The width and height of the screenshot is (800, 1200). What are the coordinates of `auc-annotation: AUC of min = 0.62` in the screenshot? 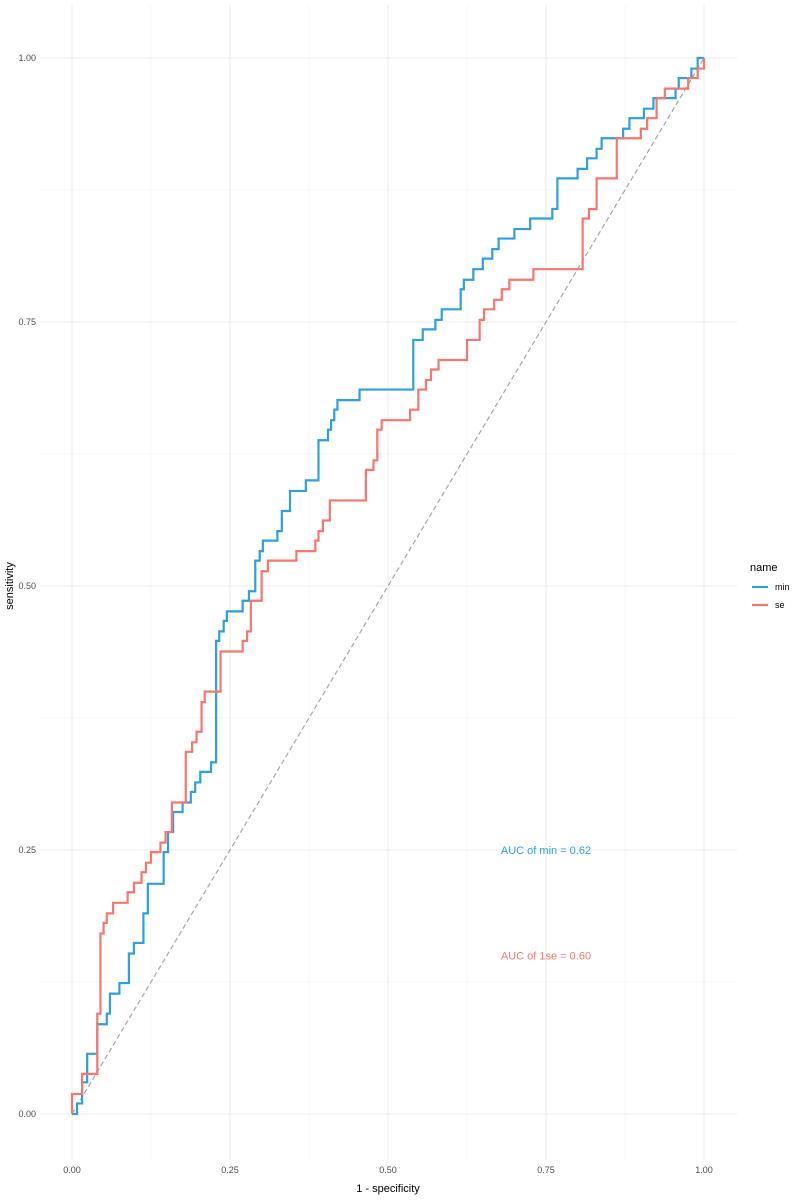 It's located at (546, 851).